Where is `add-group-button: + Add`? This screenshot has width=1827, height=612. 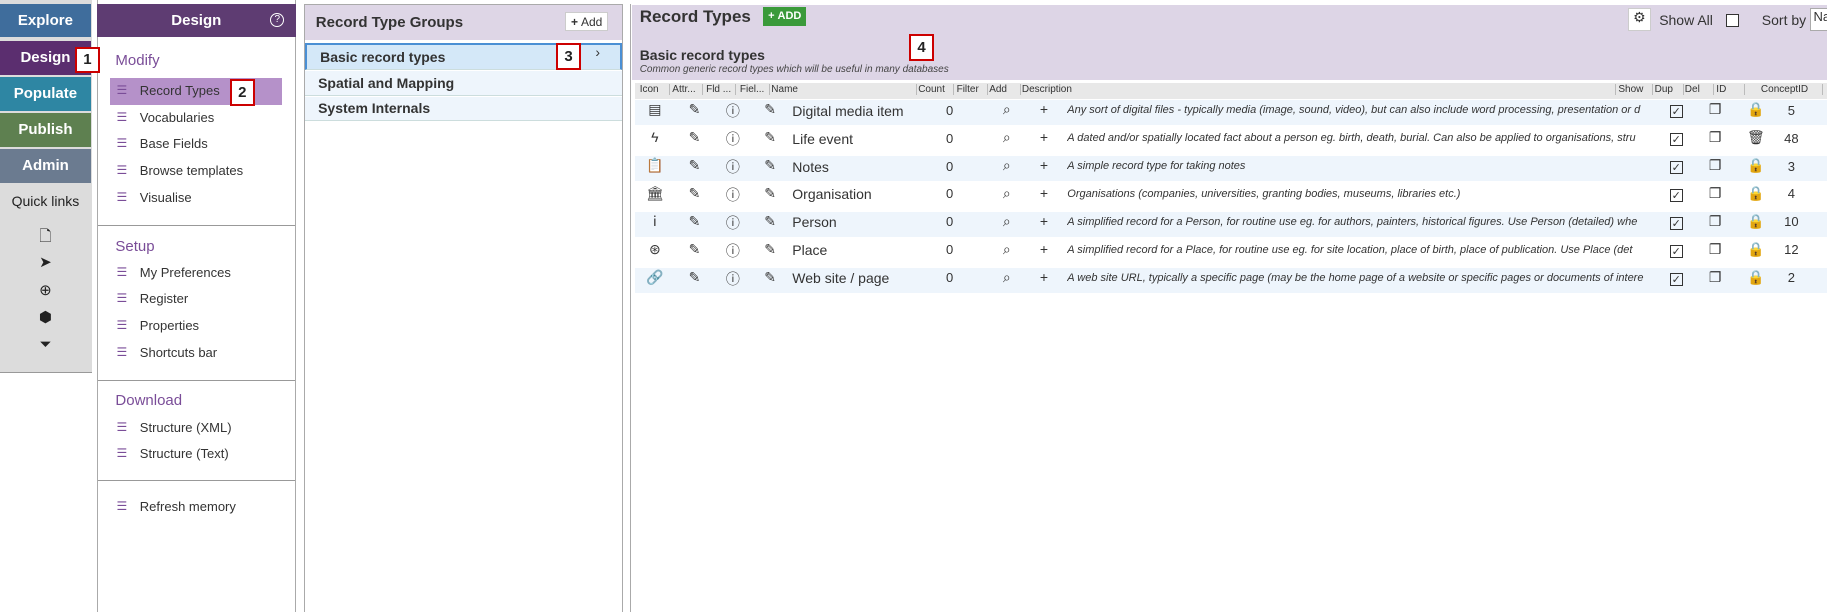
add-group-button: + Add is located at coordinates (587, 21).